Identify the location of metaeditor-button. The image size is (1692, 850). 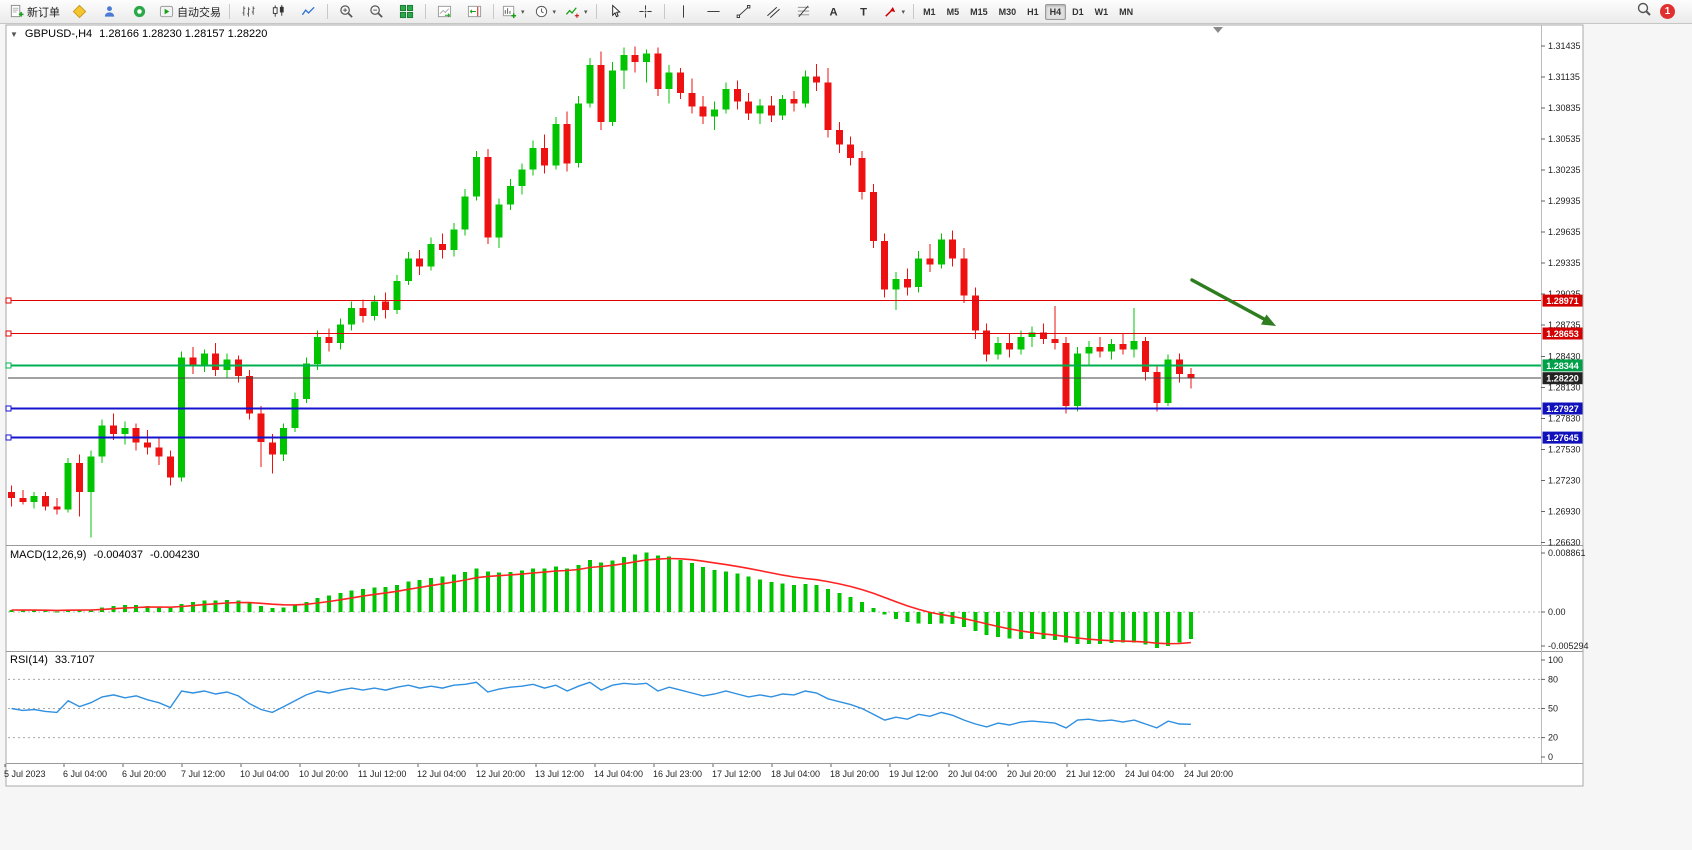
(79, 12).